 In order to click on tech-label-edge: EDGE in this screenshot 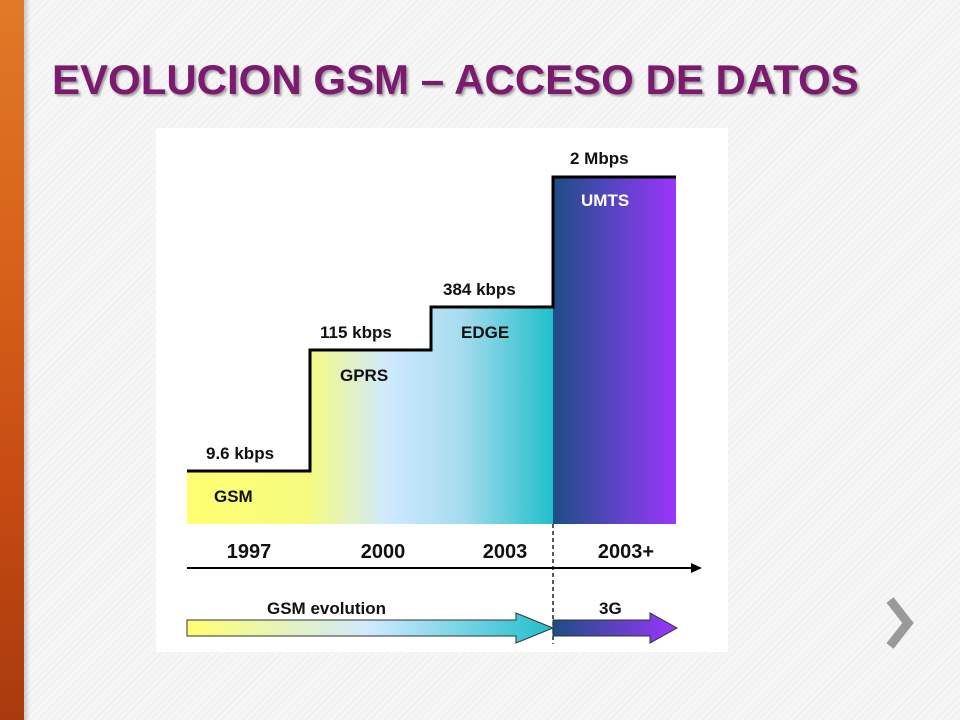, I will do `click(485, 332)`.